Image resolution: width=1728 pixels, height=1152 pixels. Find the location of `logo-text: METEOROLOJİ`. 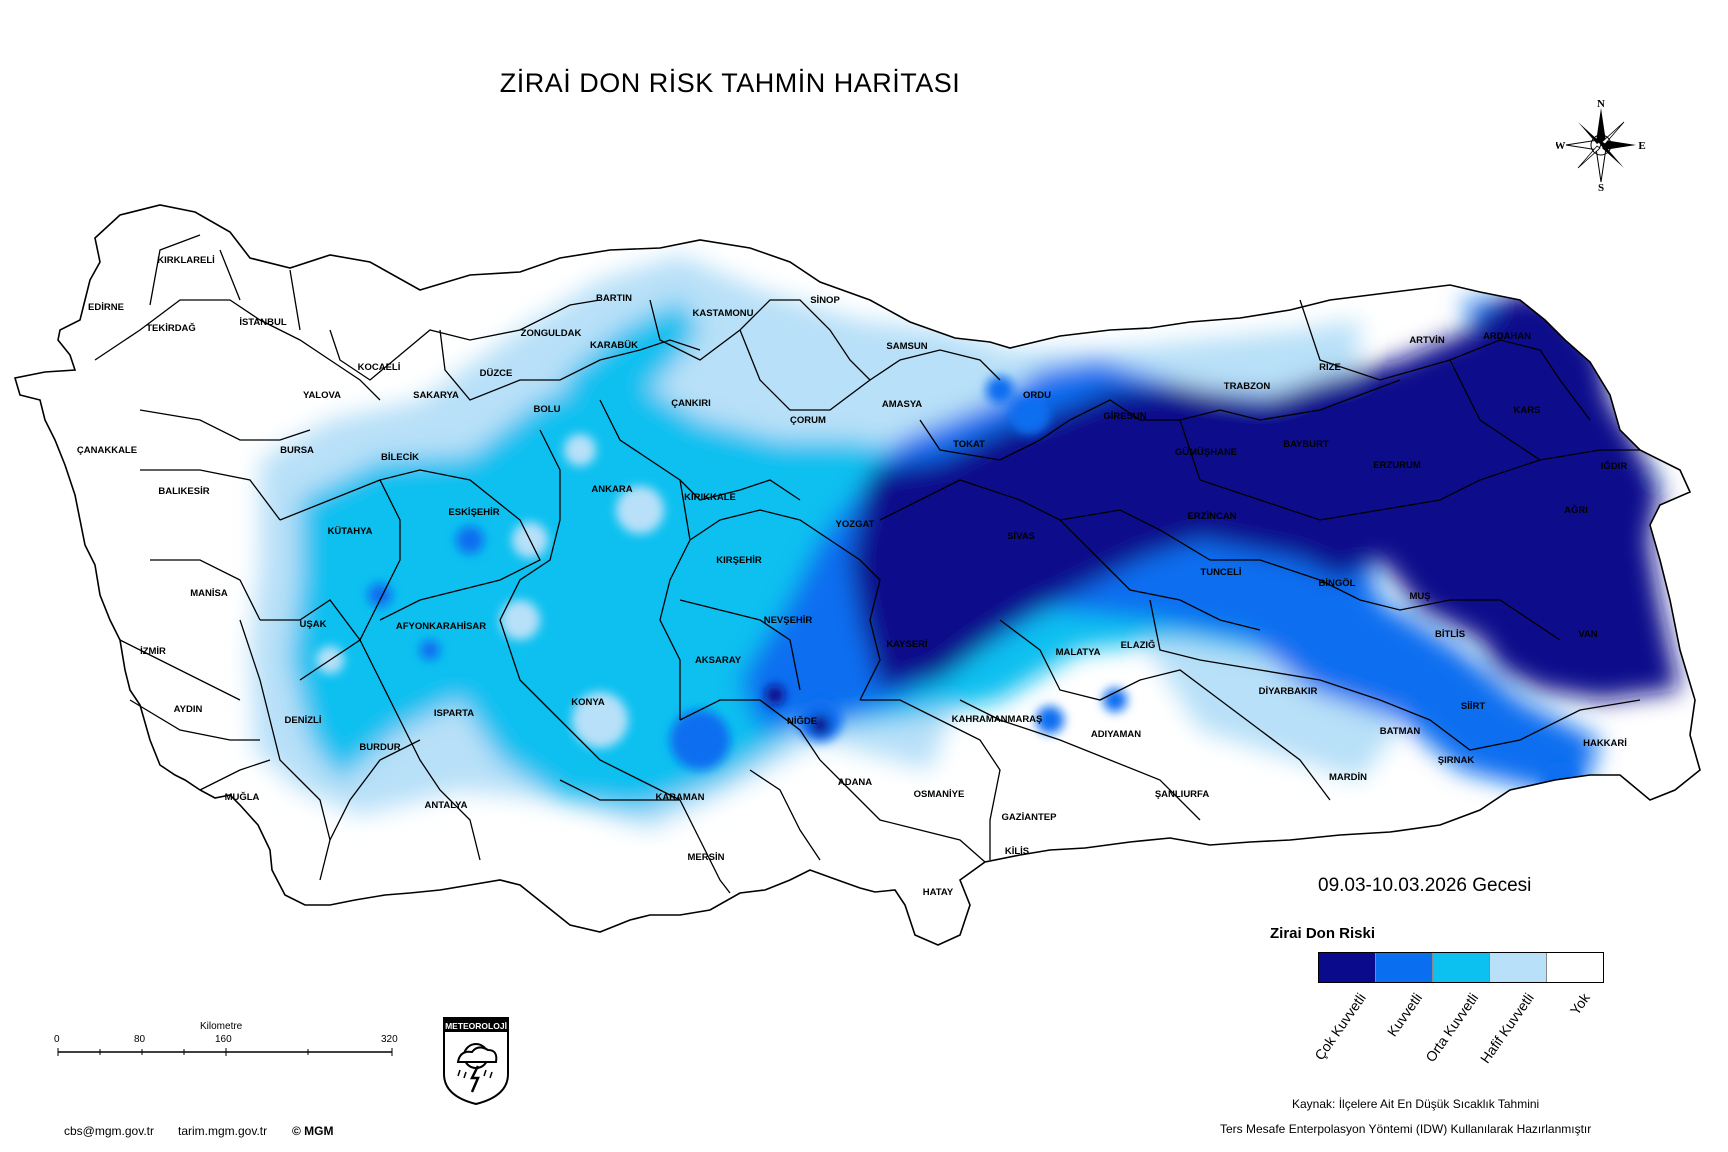

logo-text: METEOROLOJİ is located at coordinates (476, 1026).